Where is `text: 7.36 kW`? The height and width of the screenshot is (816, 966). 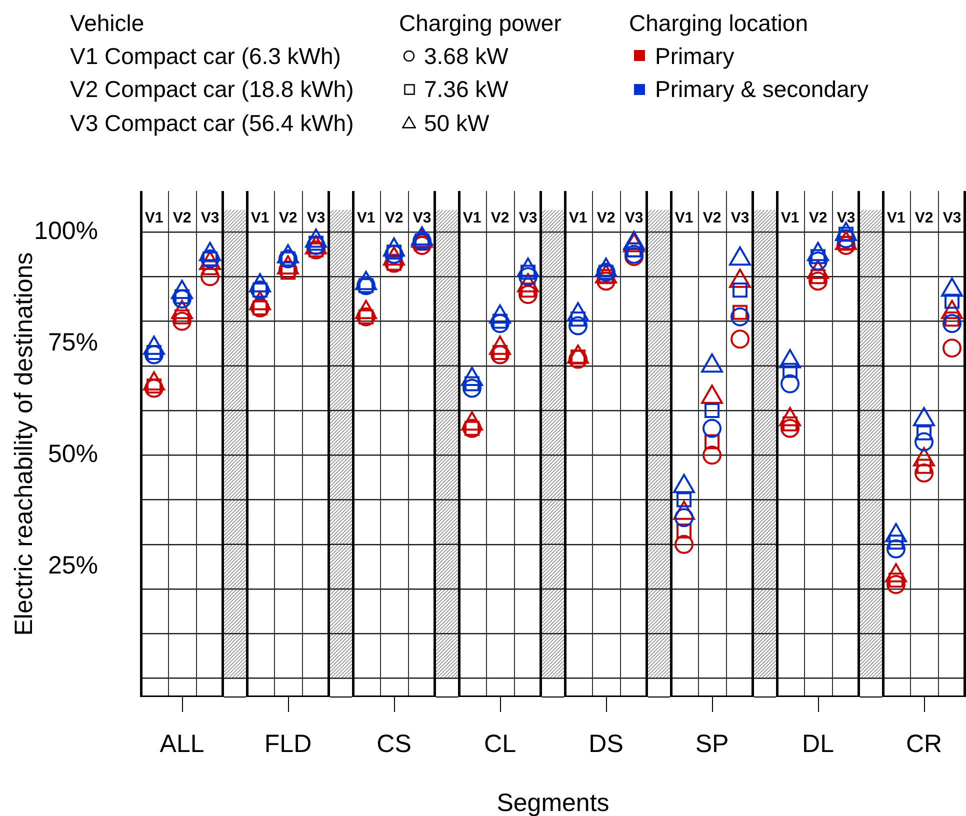 text: 7.36 kW is located at coordinates (466, 89).